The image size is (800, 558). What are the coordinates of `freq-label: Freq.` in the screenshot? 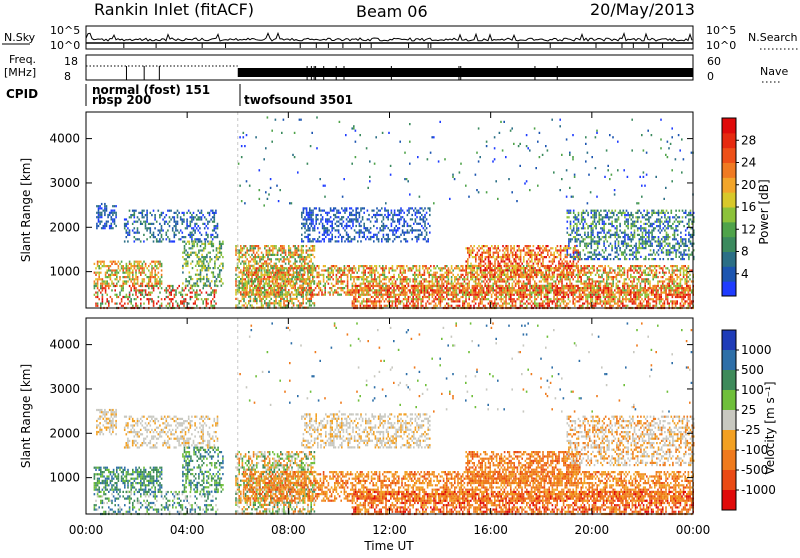 It's located at (22, 59).